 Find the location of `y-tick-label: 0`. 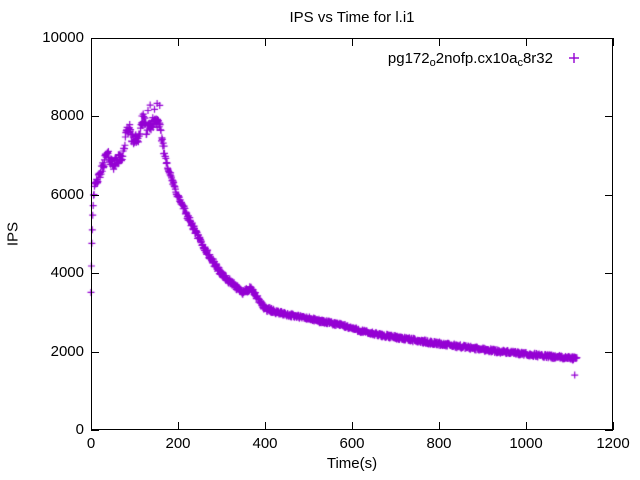

y-tick-label: 0 is located at coordinates (79, 429).